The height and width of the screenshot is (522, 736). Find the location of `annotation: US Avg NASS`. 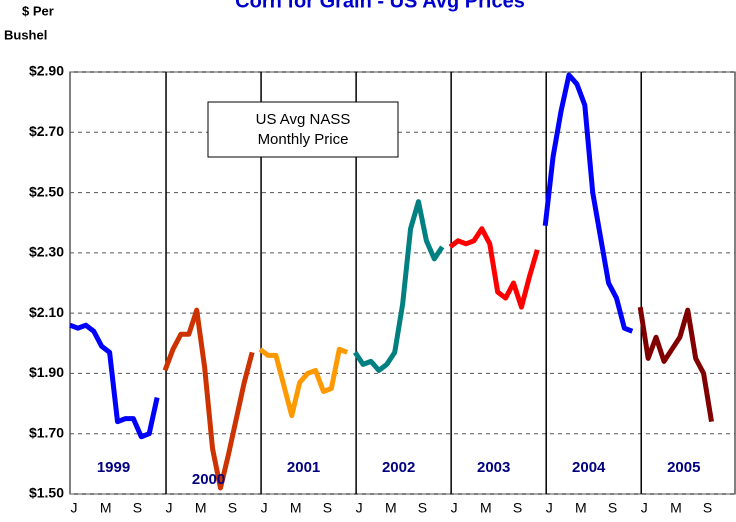

annotation: US Avg NASS is located at coordinates (303, 119).